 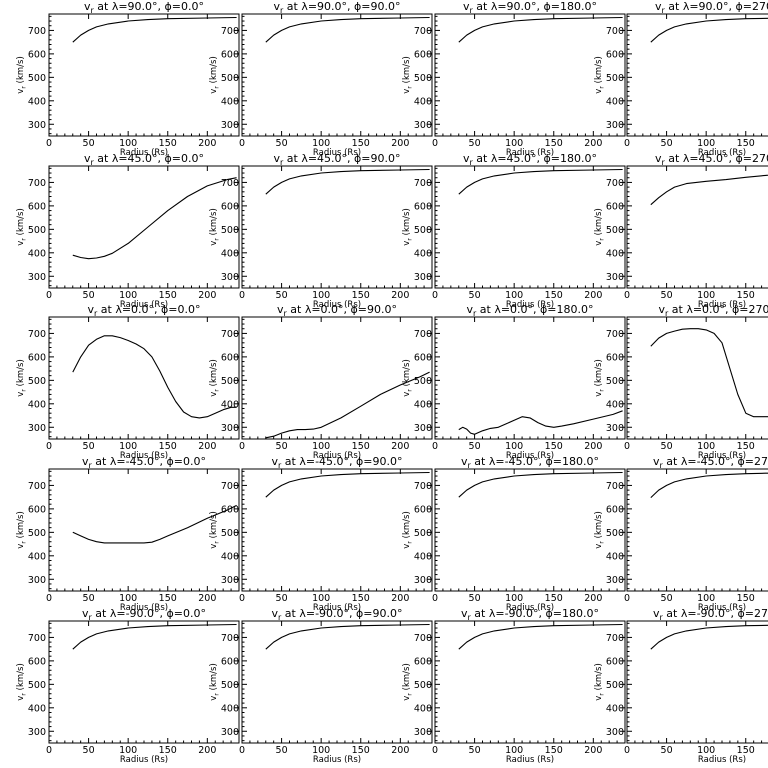 I want to click on chart-title: vr at λ=0.0°, ϕ=270.0°, so click(x=713, y=310).